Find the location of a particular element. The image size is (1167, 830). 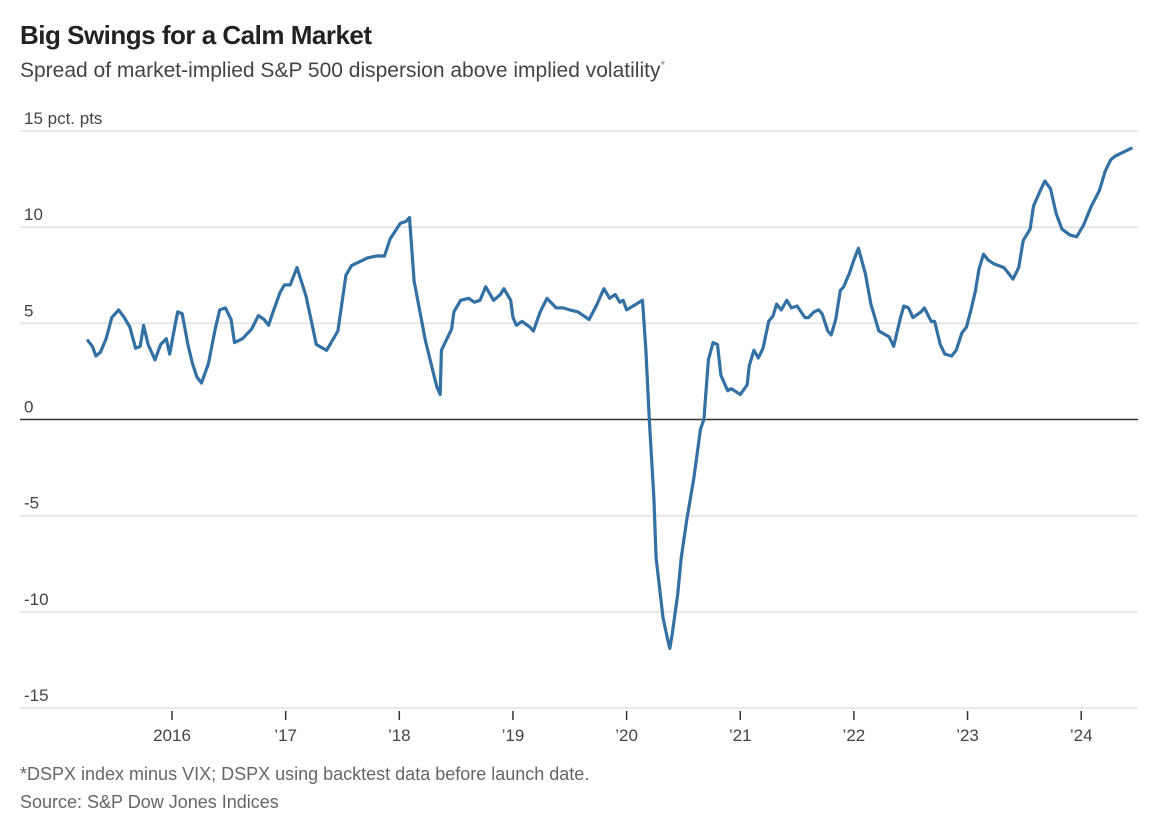

x-tick-label: ’18 is located at coordinates (399, 735).